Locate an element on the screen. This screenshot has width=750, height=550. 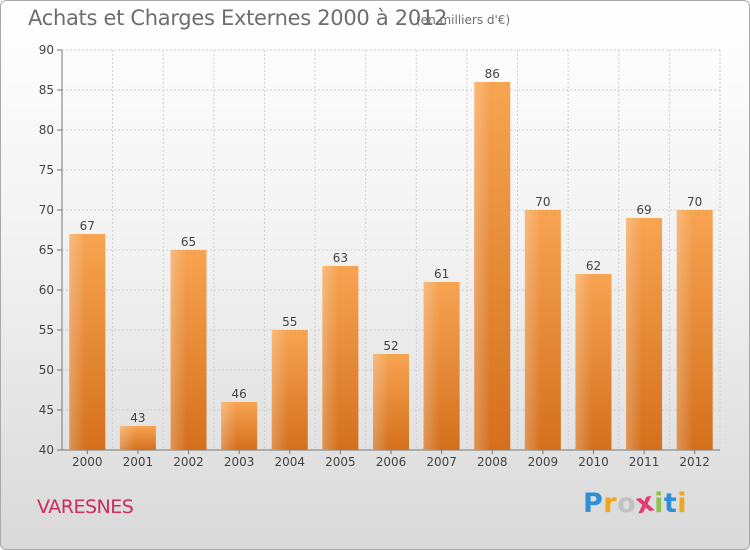
x-tick-label: 2012 is located at coordinates (694, 462).